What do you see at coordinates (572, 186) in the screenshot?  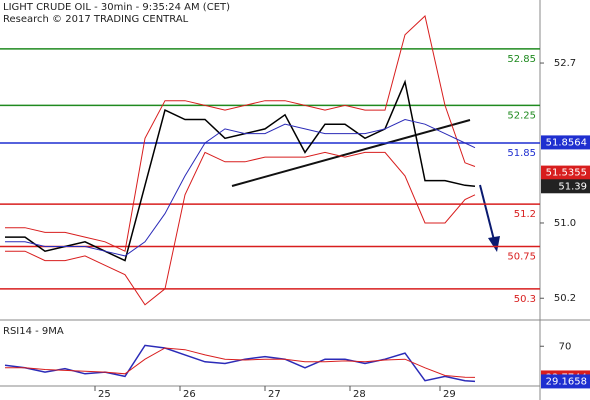 I see `price-marker-label: 51.39` at bounding box center [572, 186].